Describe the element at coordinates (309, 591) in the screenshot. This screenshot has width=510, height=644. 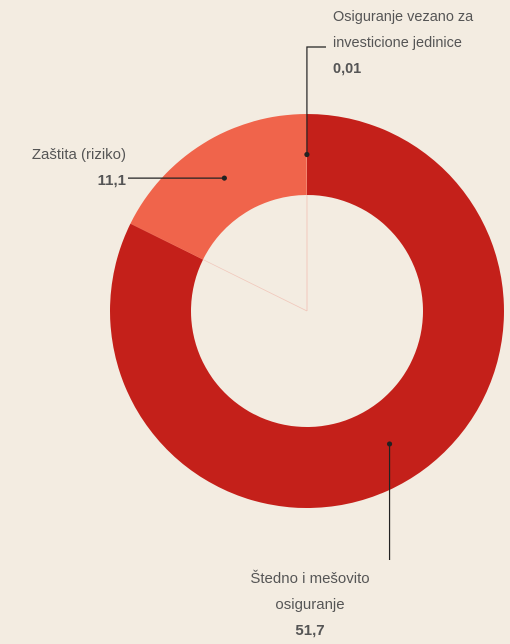
I see `category-label: Štedno i mešovito osiguranje` at that location.